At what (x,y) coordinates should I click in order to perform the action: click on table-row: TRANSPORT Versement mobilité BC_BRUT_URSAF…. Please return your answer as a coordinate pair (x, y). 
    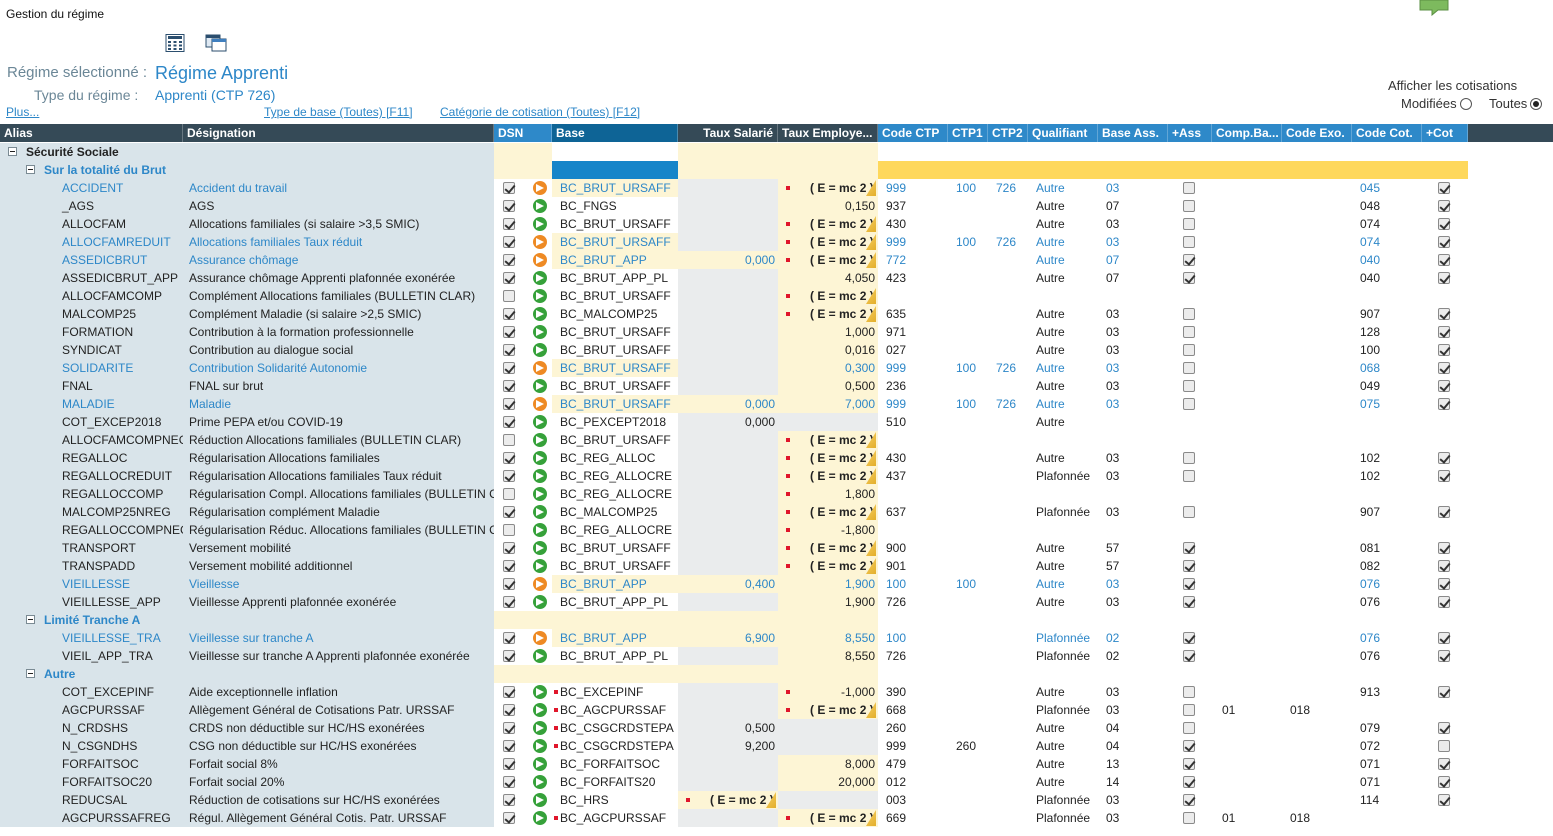
    Looking at the image, I should click on (776, 548).